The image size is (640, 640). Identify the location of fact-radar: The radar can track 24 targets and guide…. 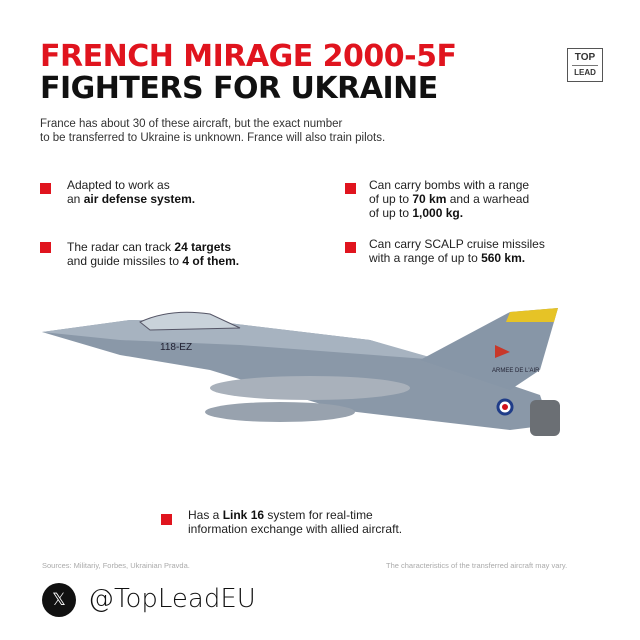
(153, 254).